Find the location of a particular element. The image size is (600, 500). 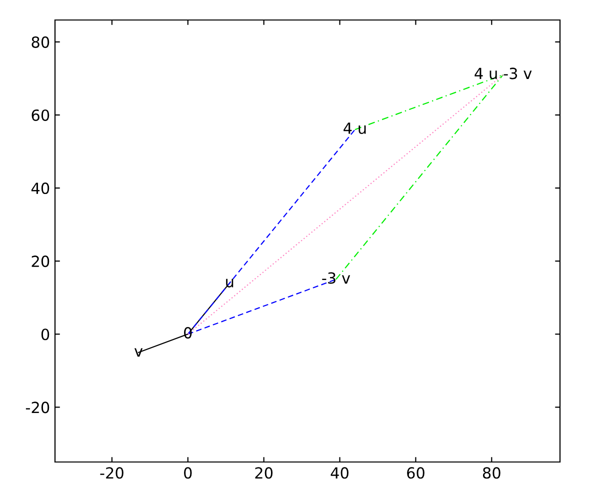

y-tick-label: -20 is located at coordinates (38, 408).